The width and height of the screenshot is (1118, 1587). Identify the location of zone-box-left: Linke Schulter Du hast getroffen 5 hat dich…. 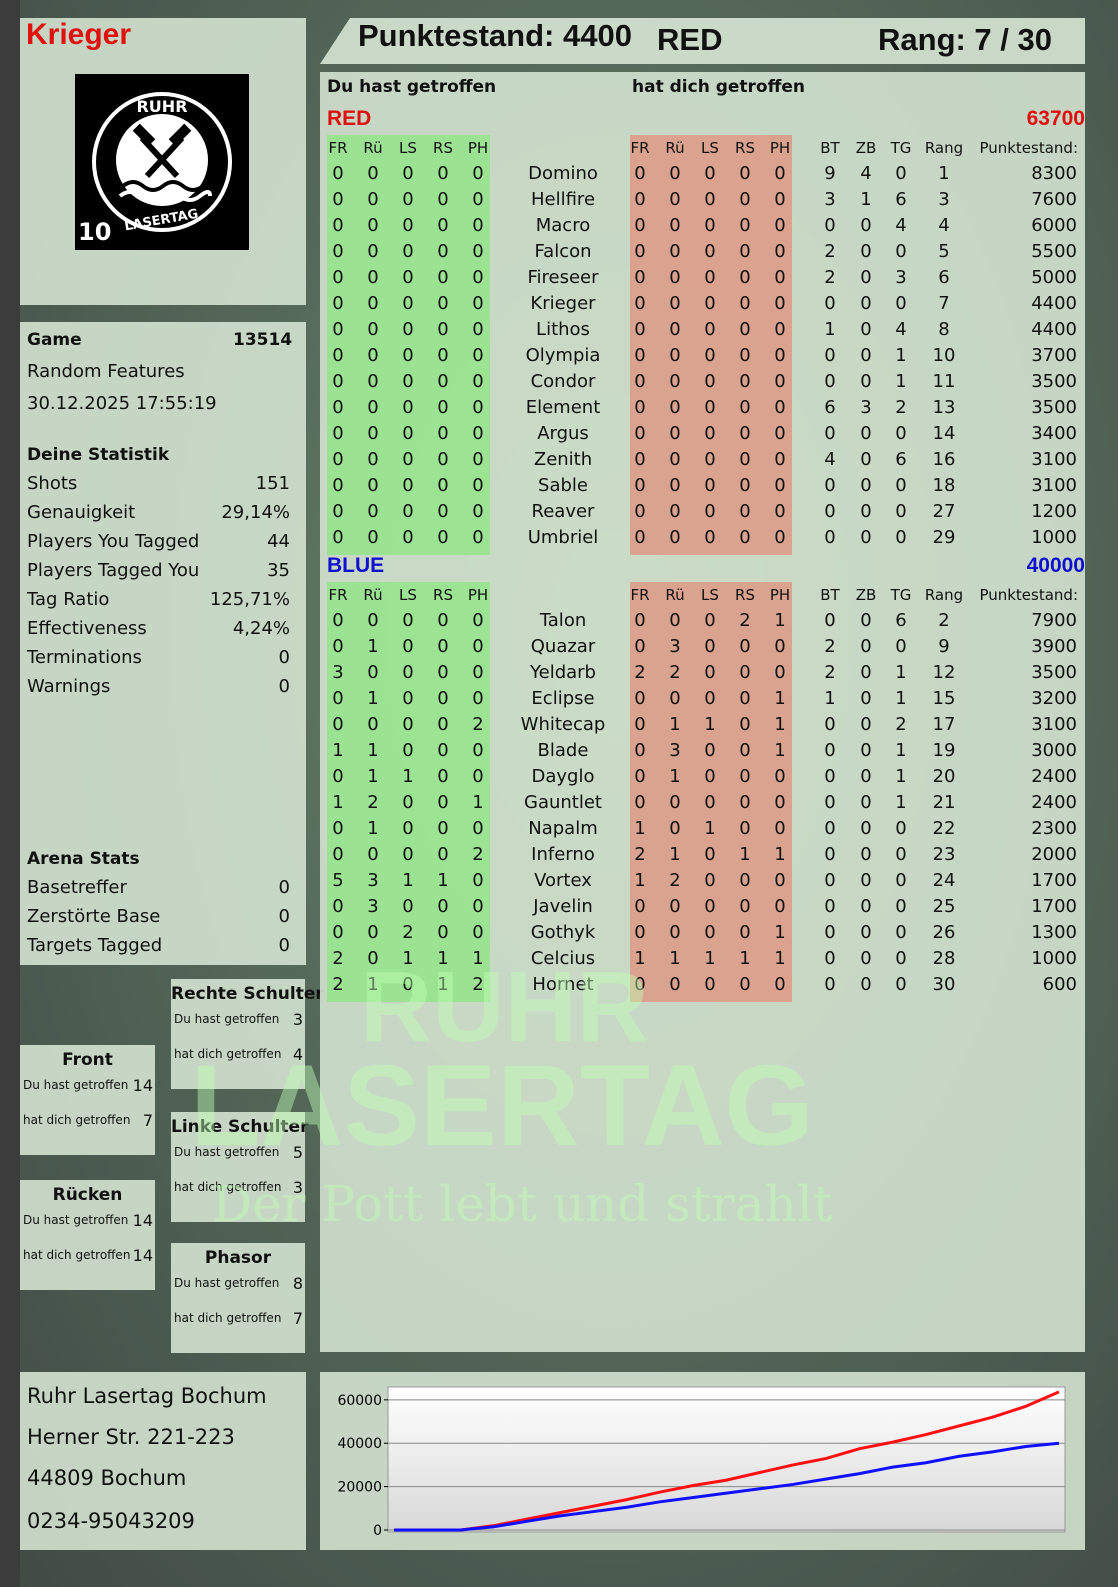
(239, 1167).